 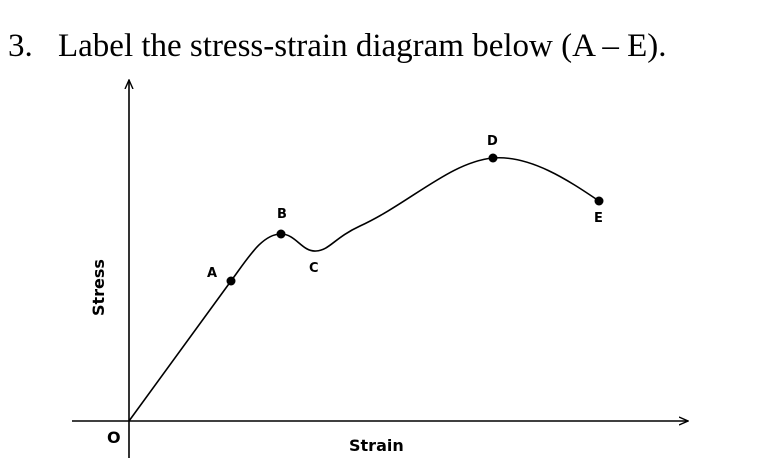 What do you see at coordinates (20, 46) in the screenshot?
I see `question-number: 3.` at bounding box center [20, 46].